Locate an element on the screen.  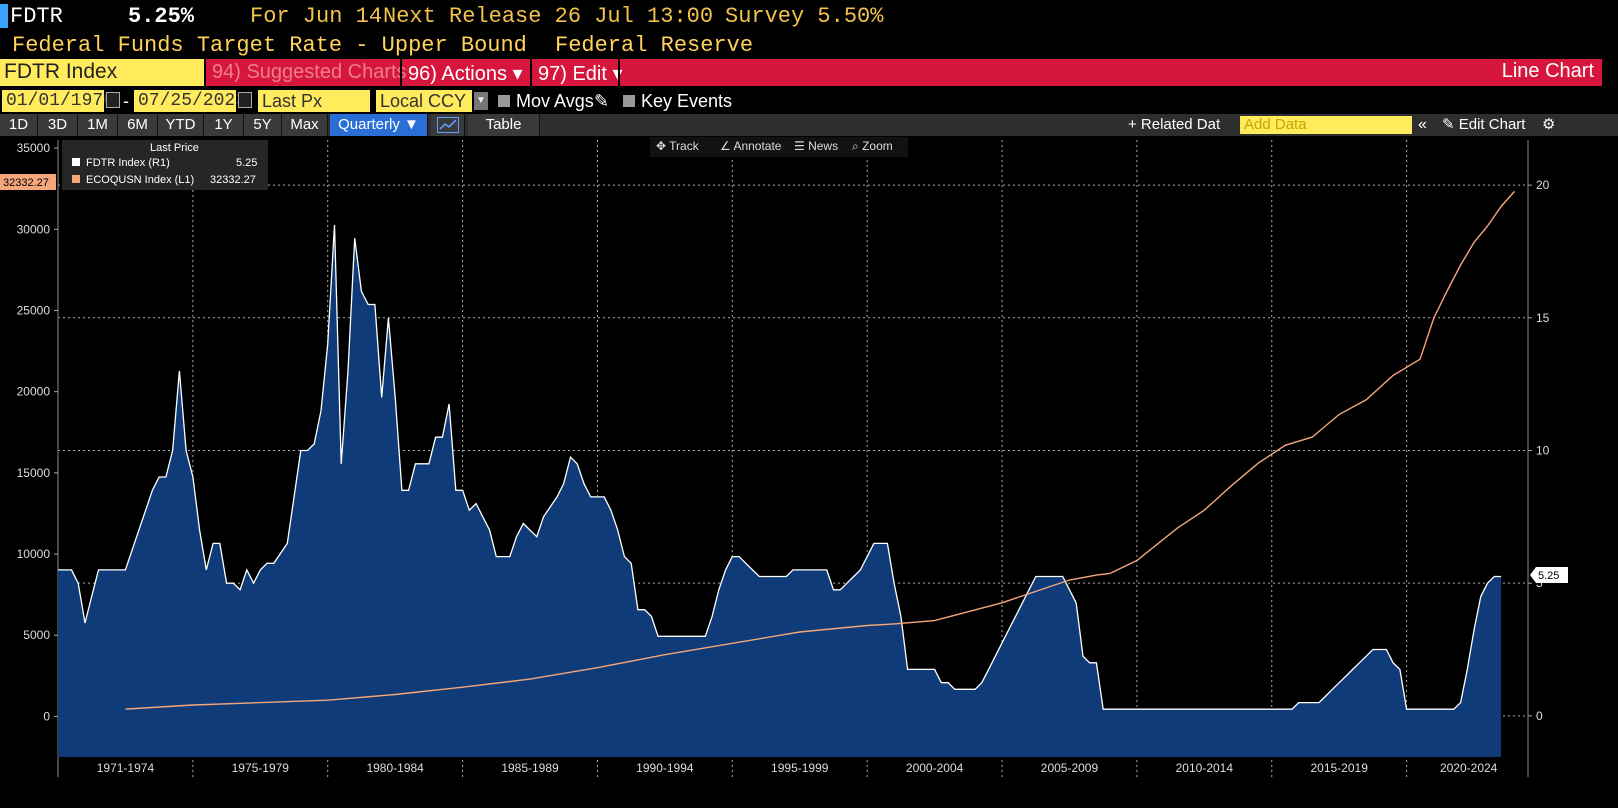
left-tick-label: 25000 is located at coordinates (34, 310).